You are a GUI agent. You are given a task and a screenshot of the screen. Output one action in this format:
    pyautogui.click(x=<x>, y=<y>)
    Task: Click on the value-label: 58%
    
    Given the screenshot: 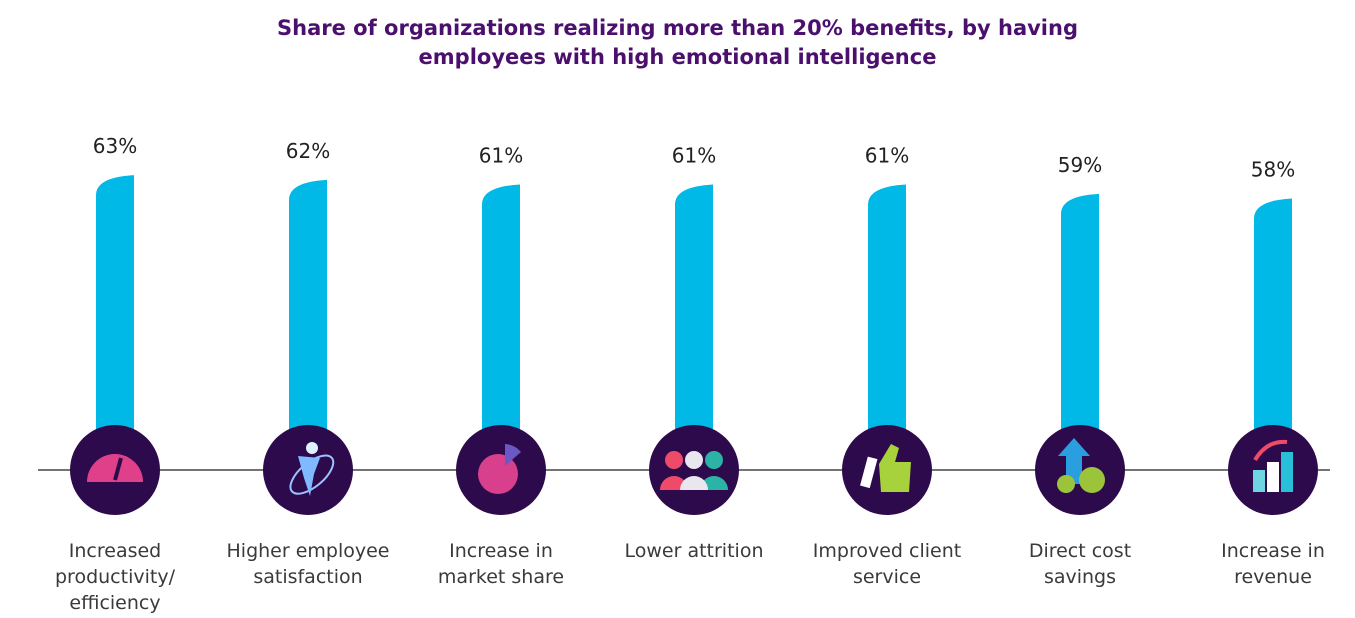 What is the action you would take?
    pyautogui.click(x=1273, y=170)
    